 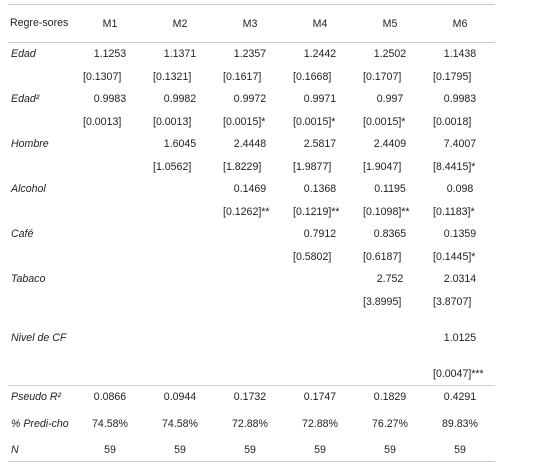 What do you see at coordinates (460, 234) in the screenshot?
I see `coef-cell: 0.1359` at bounding box center [460, 234].